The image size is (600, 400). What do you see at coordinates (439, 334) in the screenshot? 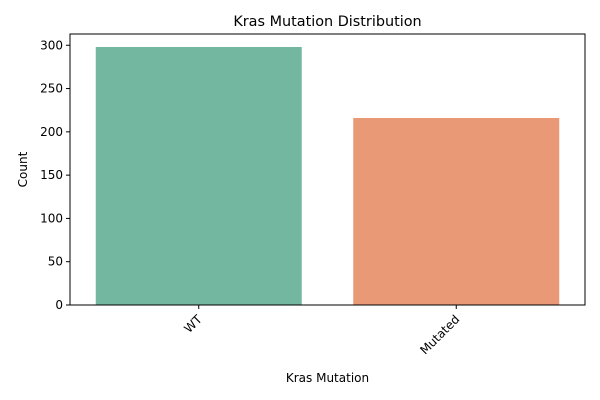
I see `x-tick-label: Mutated` at bounding box center [439, 334].